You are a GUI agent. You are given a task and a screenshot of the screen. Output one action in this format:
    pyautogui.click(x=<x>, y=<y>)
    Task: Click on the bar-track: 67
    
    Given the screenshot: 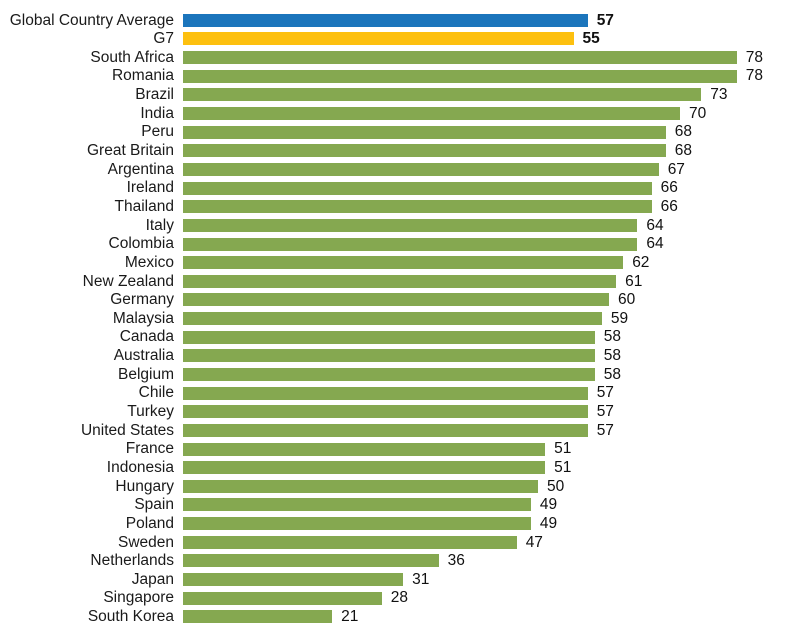 What is the action you would take?
    pyautogui.click(x=496, y=169)
    